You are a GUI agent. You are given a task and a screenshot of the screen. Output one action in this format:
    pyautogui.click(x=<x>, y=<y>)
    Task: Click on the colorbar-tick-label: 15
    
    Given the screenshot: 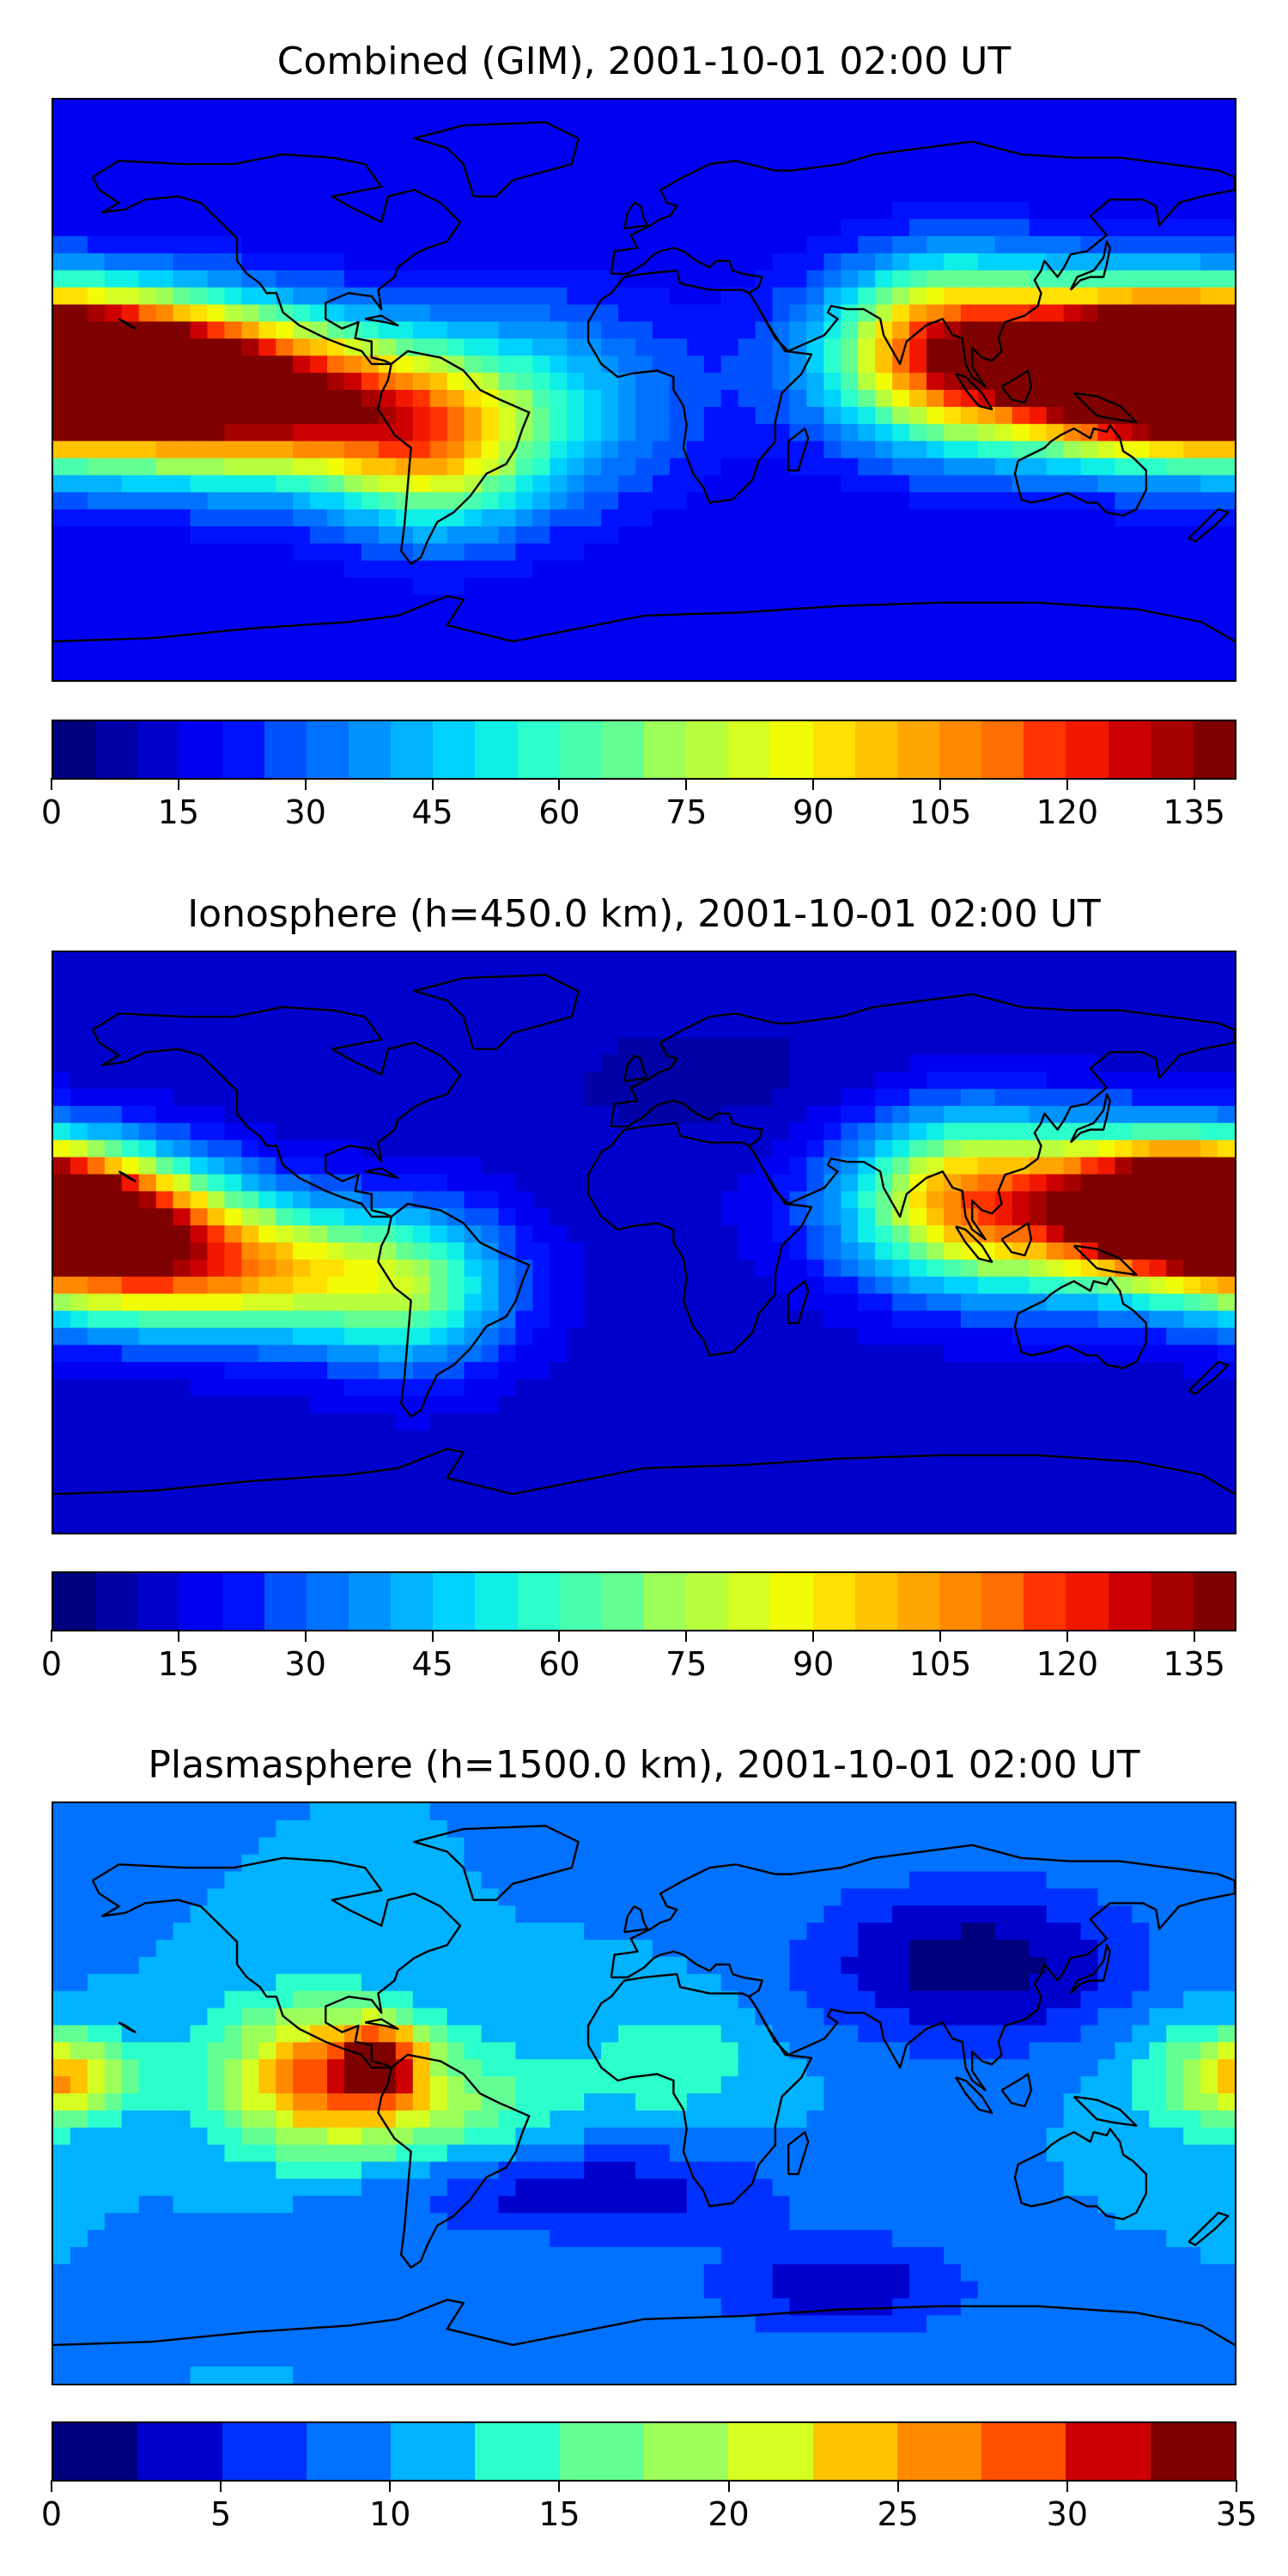 What is the action you would take?
    pyautogui.click(x=178, y=812)
    